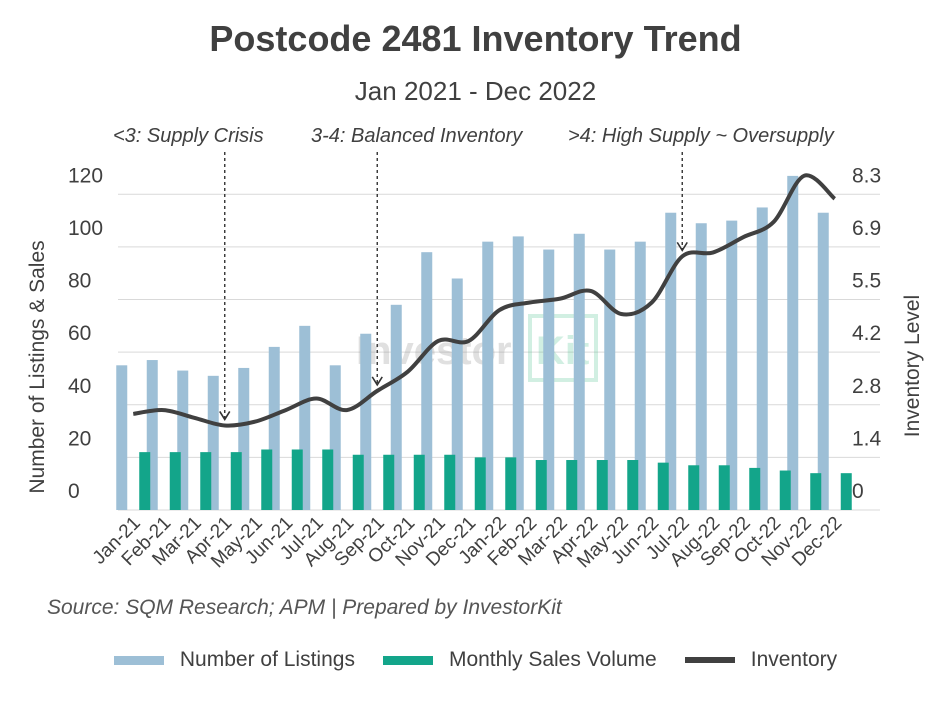 Image resolution: width=951 pixels, height=701 pixels. What do you see at coordinates (495, 479) in the screenshot?
I see `sales-bars` at bounding box center [495, 479].